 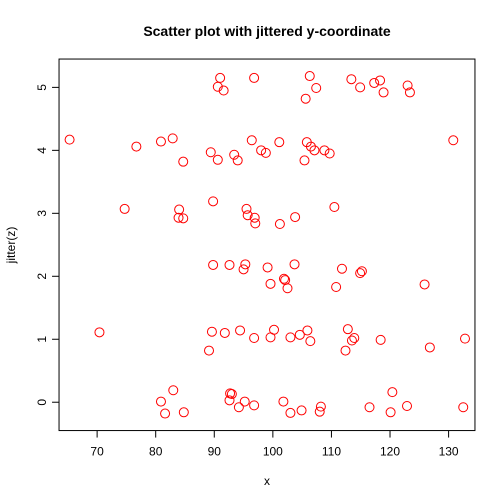 What do you see at coordinates (274, 444) in the screenshot?
I see `x-axis: 70 80 90 100 110 120 130` at bounding box center [274, 444].